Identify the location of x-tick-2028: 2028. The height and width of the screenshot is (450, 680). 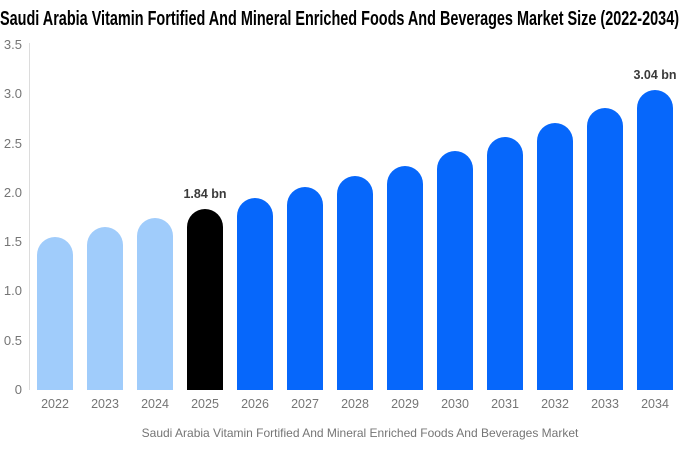
(355, 404).